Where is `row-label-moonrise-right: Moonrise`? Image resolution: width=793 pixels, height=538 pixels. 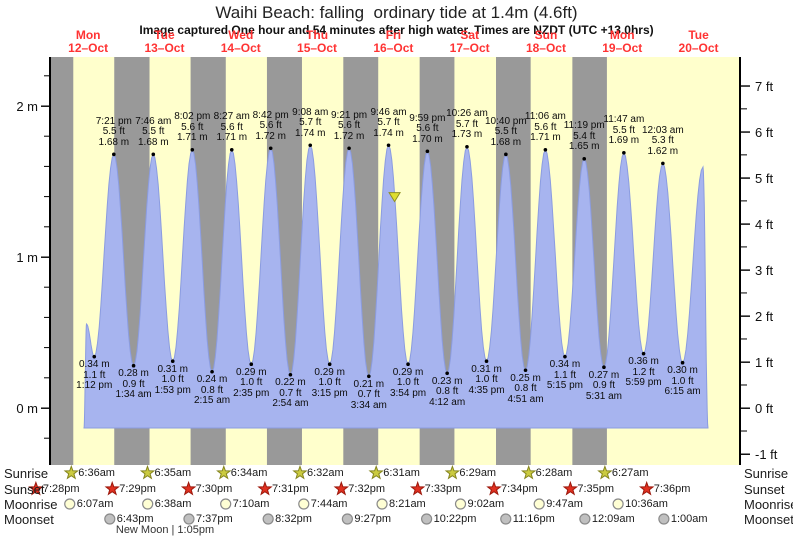 row-label-moonrise-right: Moonrise is located at coordinates (768, 504).